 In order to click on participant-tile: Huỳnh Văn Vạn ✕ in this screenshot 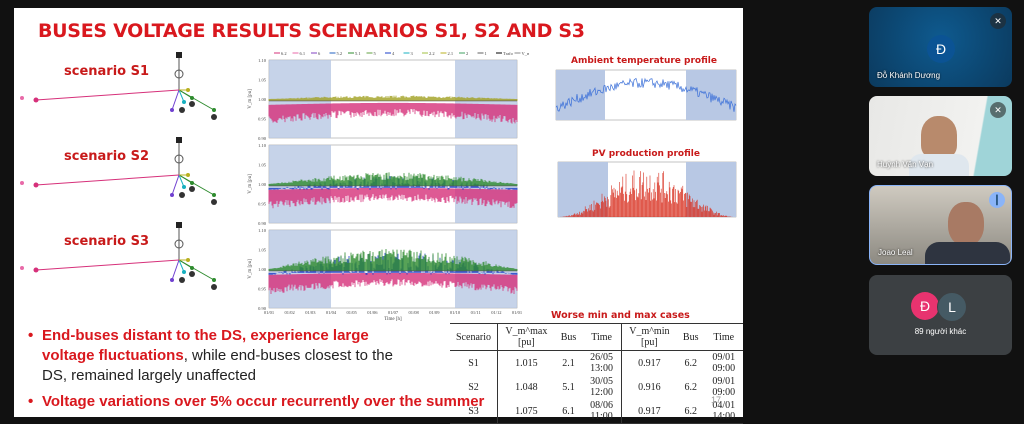, I will do `click(940, 136)`.